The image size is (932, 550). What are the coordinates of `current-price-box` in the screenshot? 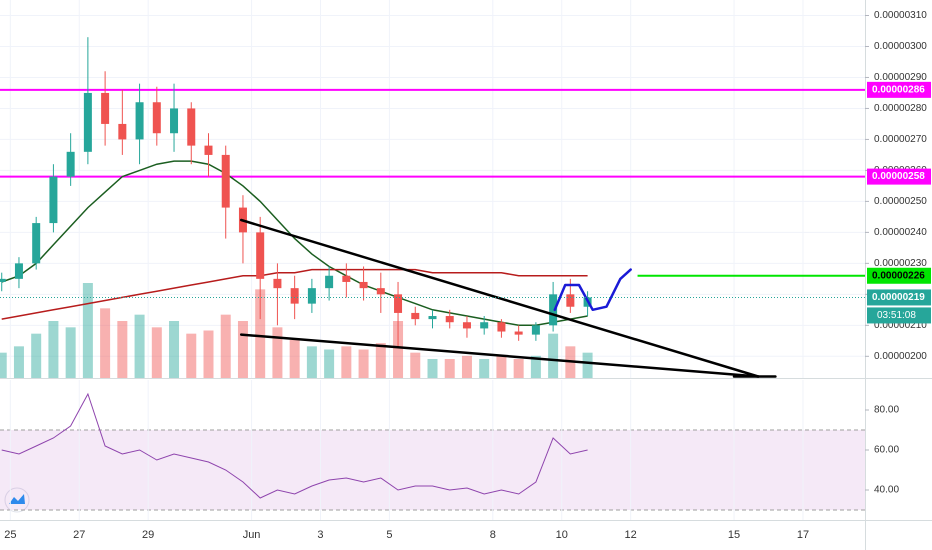 It's located at (899, 297).